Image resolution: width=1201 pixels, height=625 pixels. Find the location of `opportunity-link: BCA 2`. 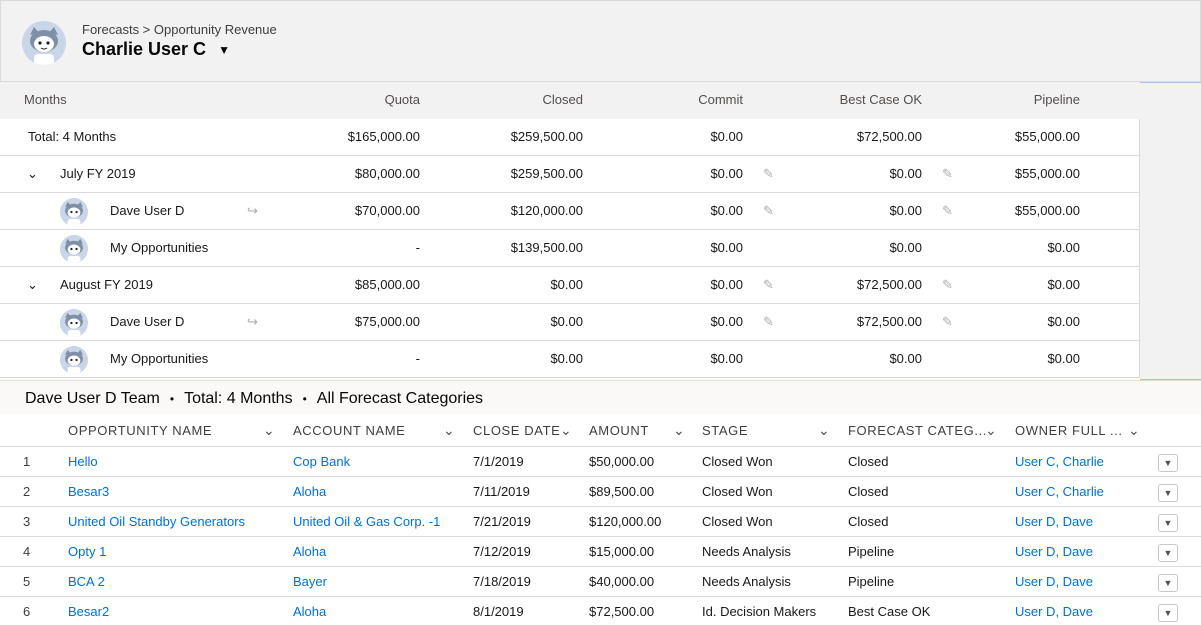

opportunity-link: BCA 2 is located at coordinates (86, 581).